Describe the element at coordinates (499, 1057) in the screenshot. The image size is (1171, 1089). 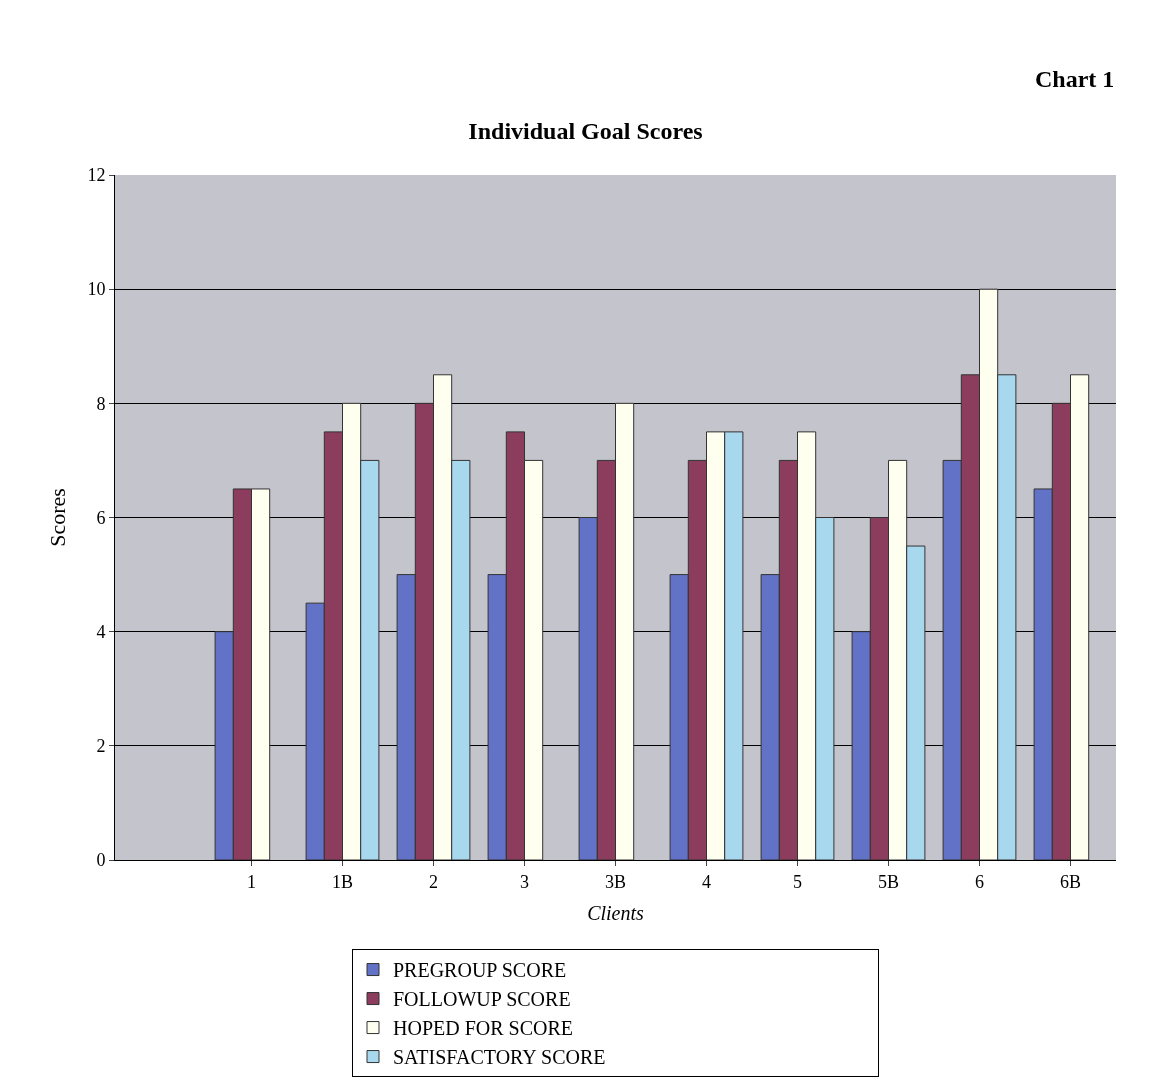
I see `legend-label: SATISFACTORY SCORE` at that location.